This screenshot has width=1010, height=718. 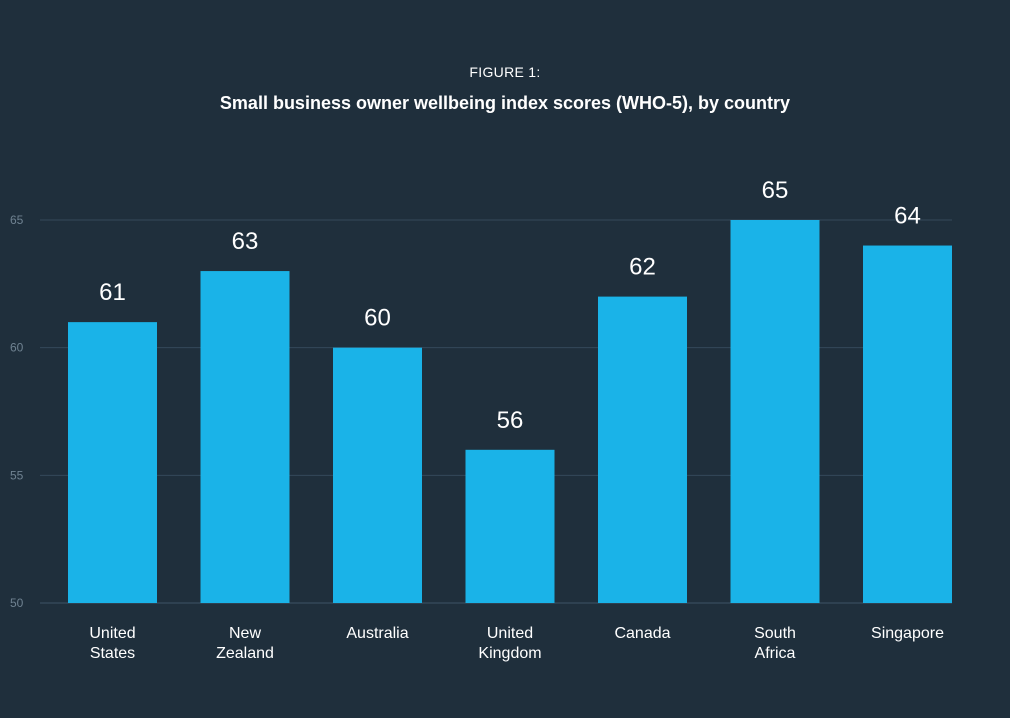 I want to click on x-category-label: Singapore, so click(x=907, y=633).